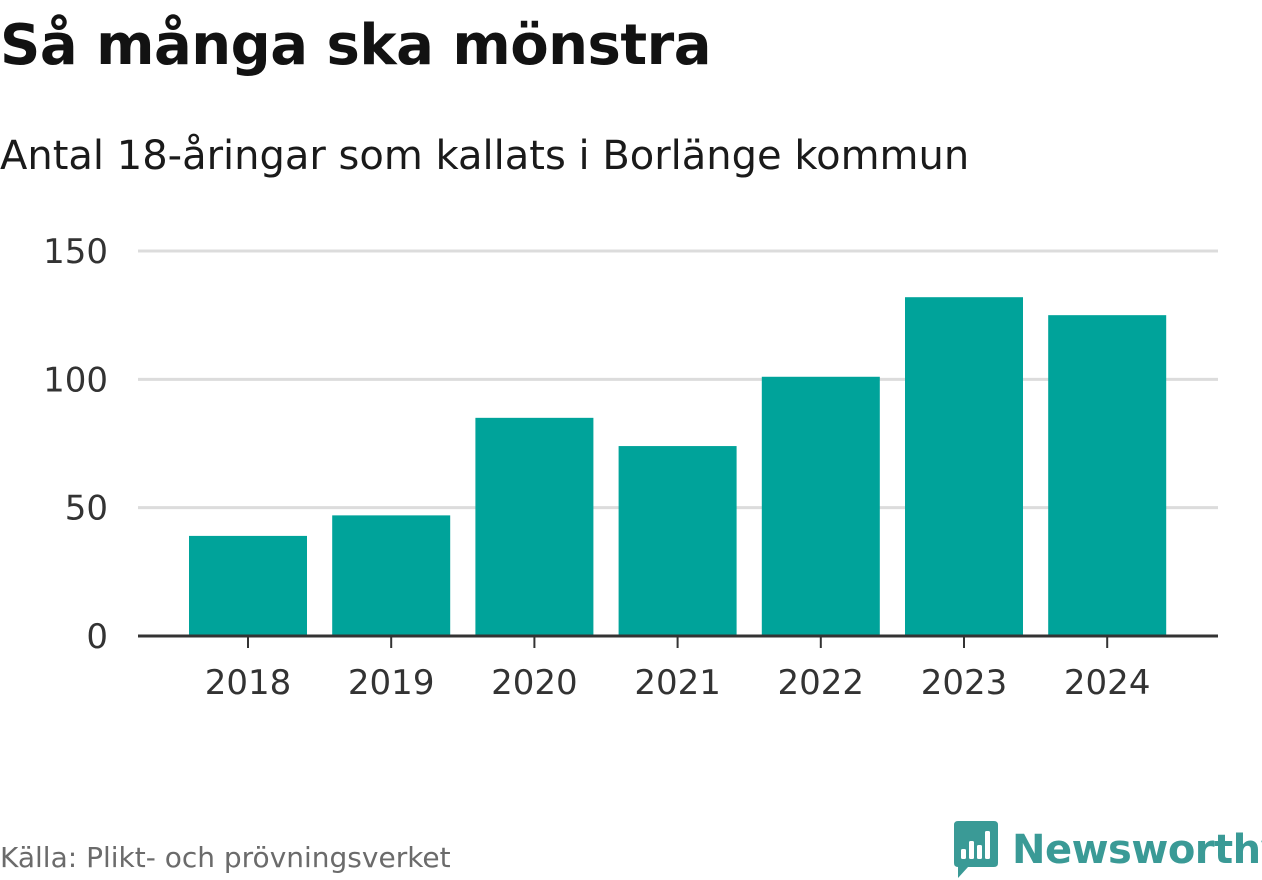  What do you see at coordinates (97, 637) in the screenshot?
I see `y-tick-label: 0` at bounding box center [97, 637].